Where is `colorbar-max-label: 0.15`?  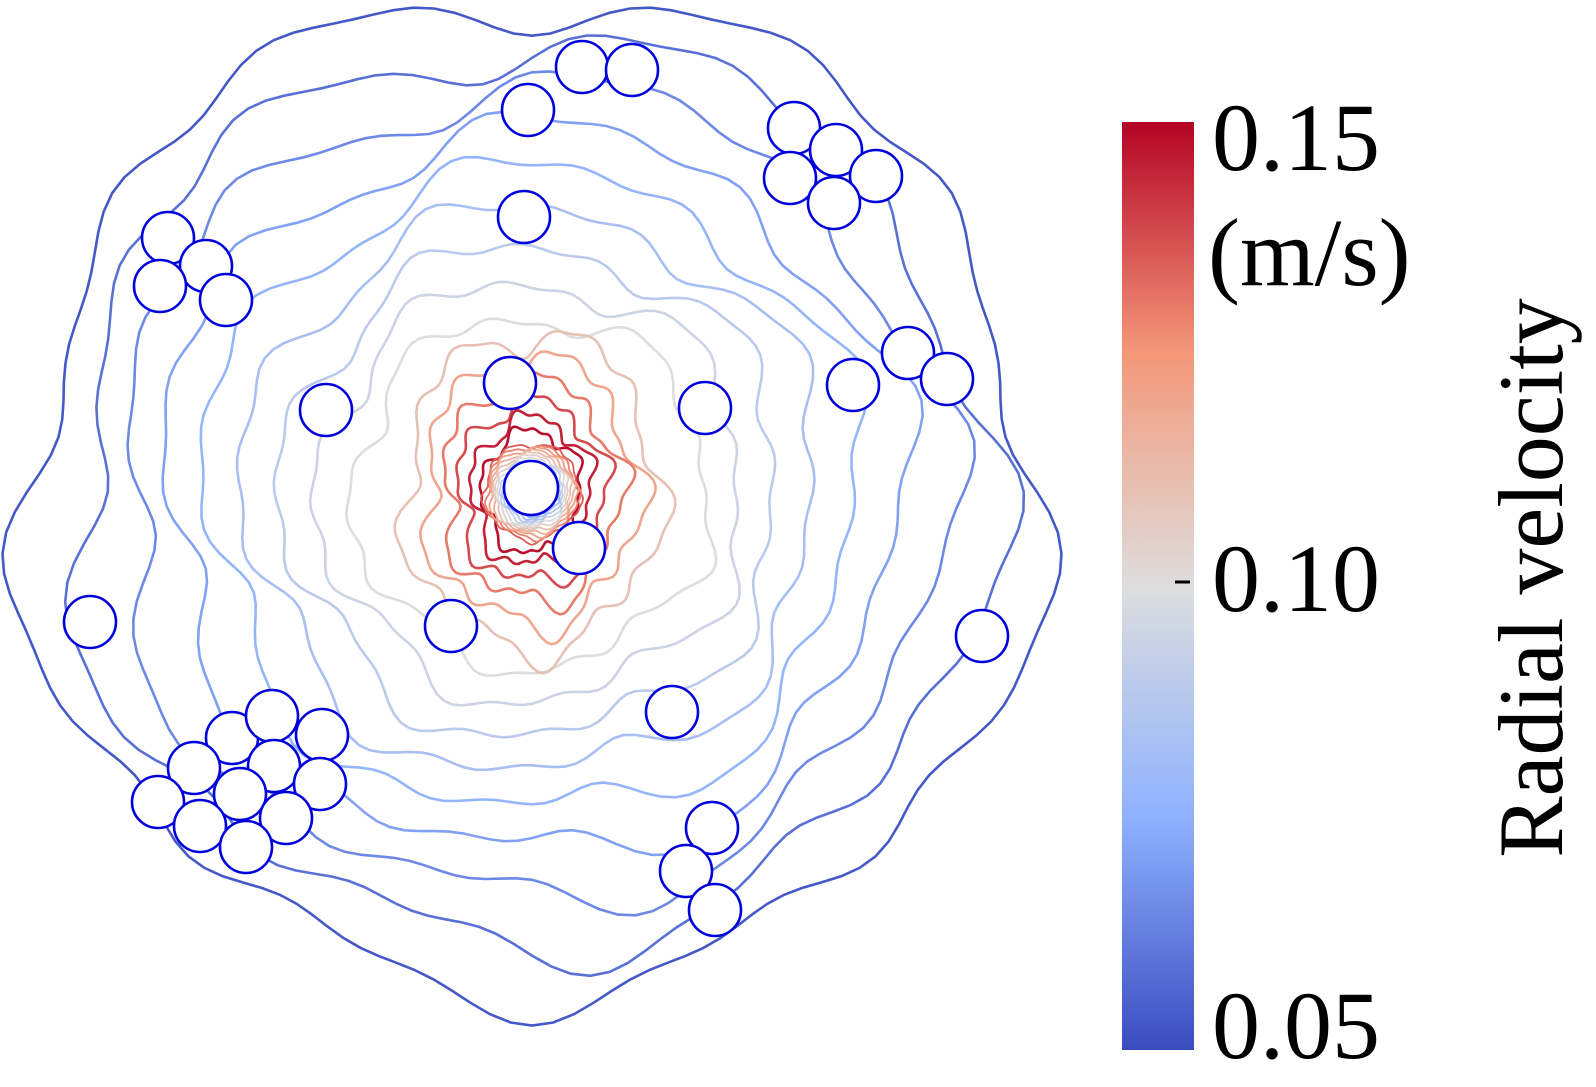
colorbar-max-label: 0.15 is located at coordinates (1296, 137).